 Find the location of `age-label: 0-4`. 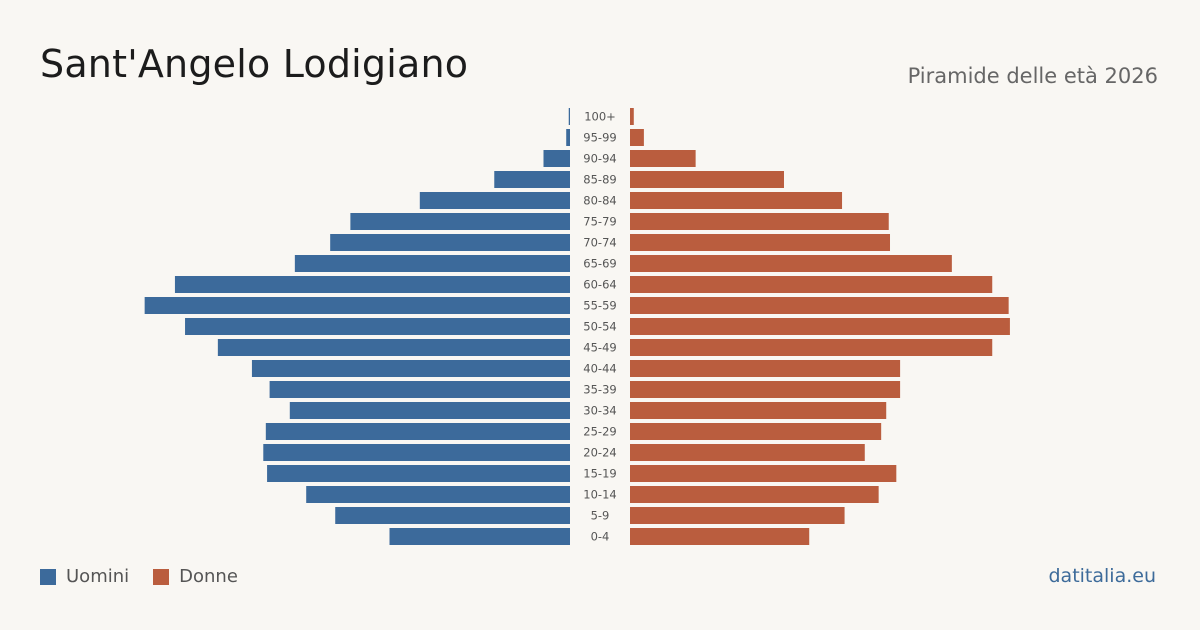

age-label: 0-4 is located at coordinates (600, 537).